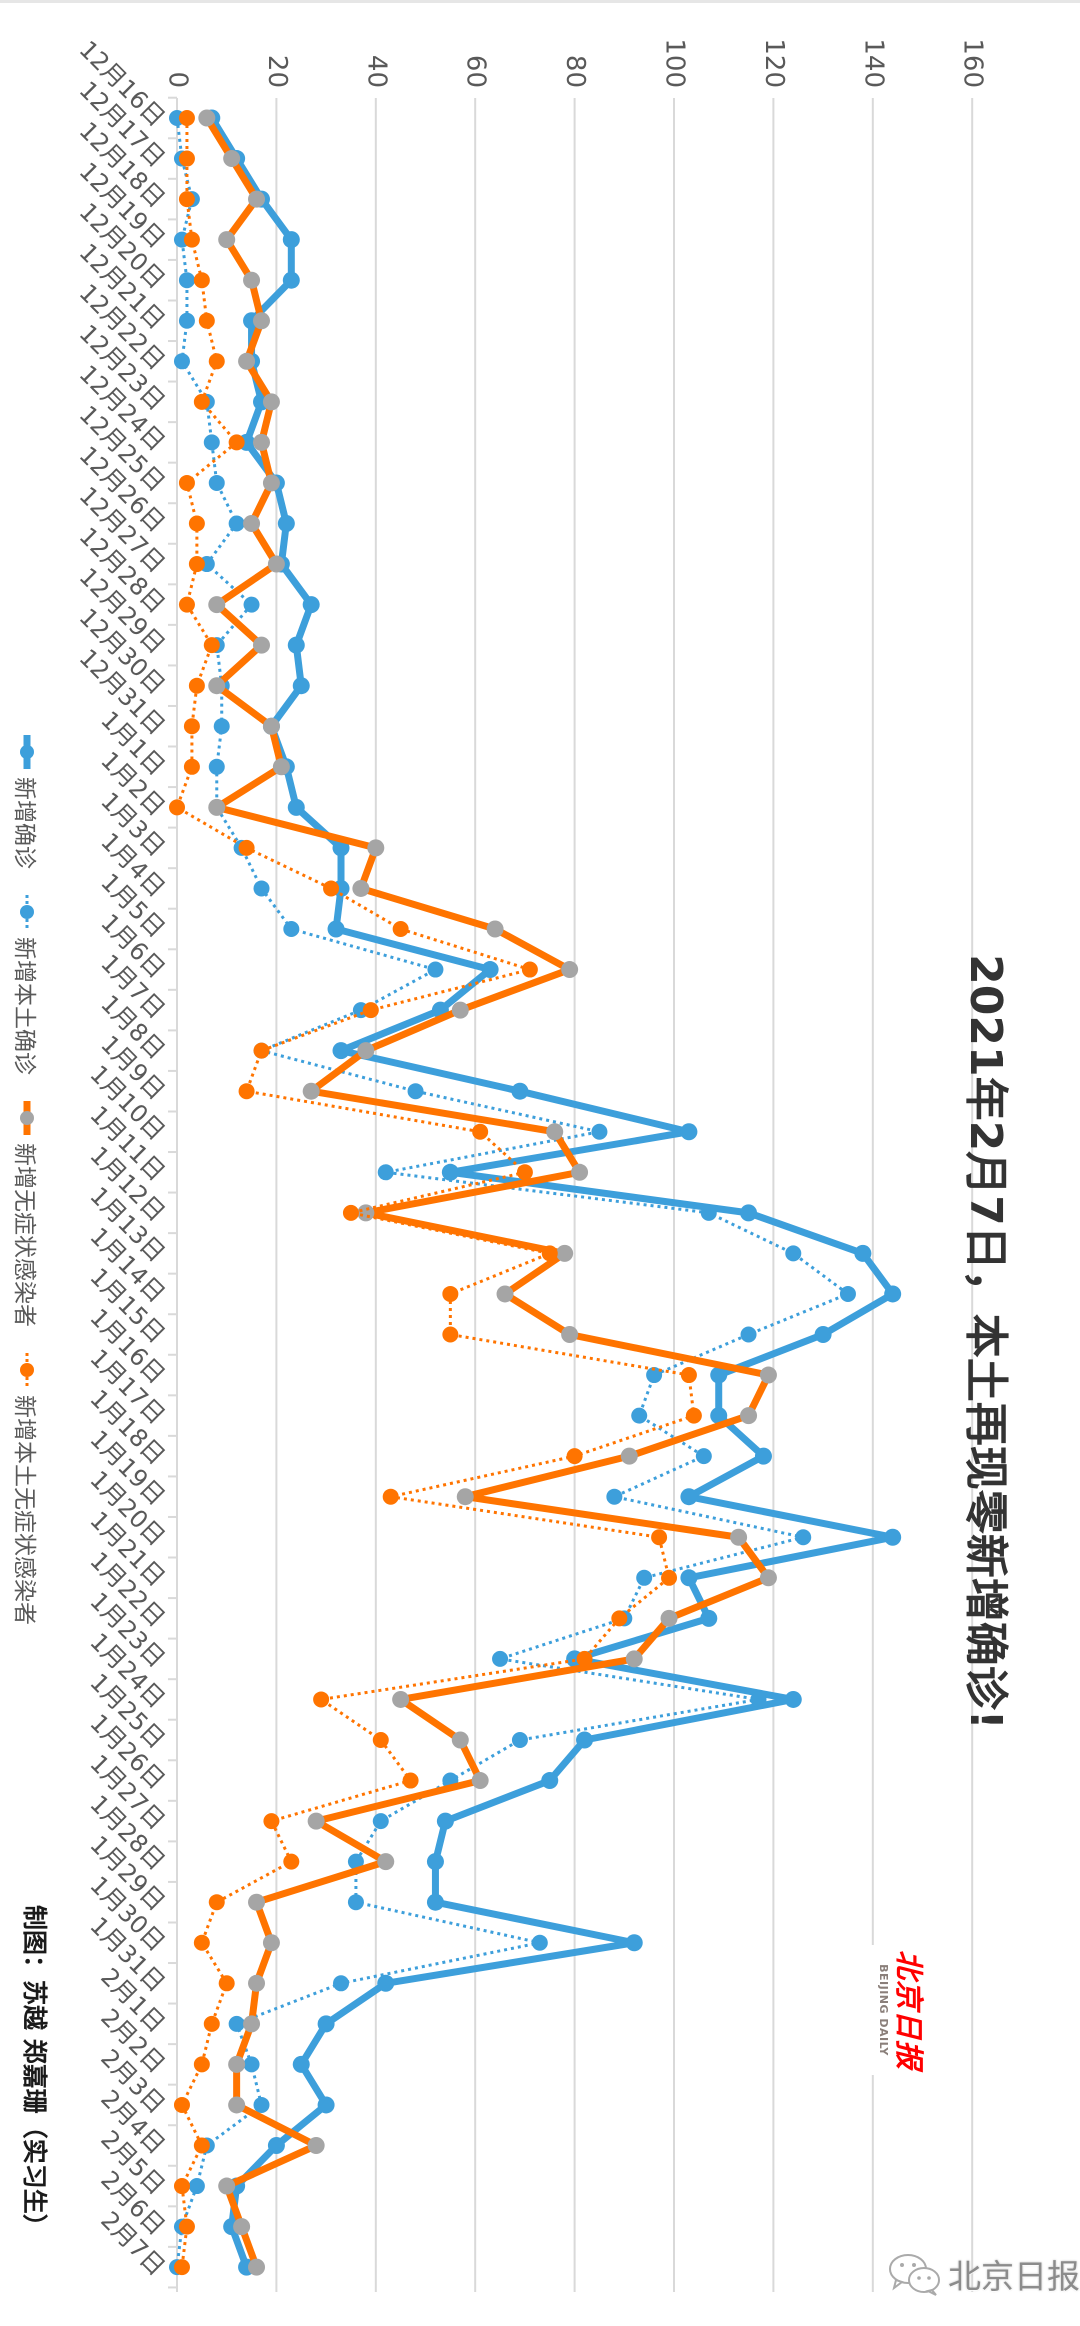 The width and height of the screenshot is (1080, 2326). I want to click on y-tick-label: 100, so click(675, 63).